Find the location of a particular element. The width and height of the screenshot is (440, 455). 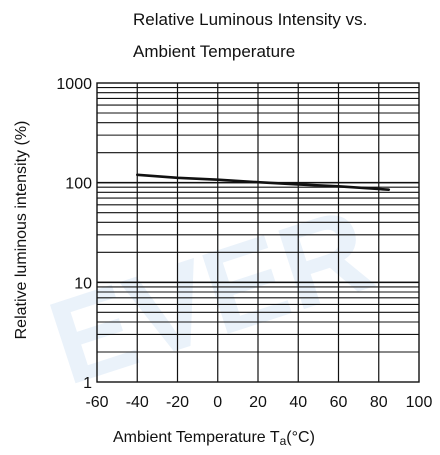

chart-title-line-1: Relative Luminous Intensity vs. is located at coordinates (250, 19).